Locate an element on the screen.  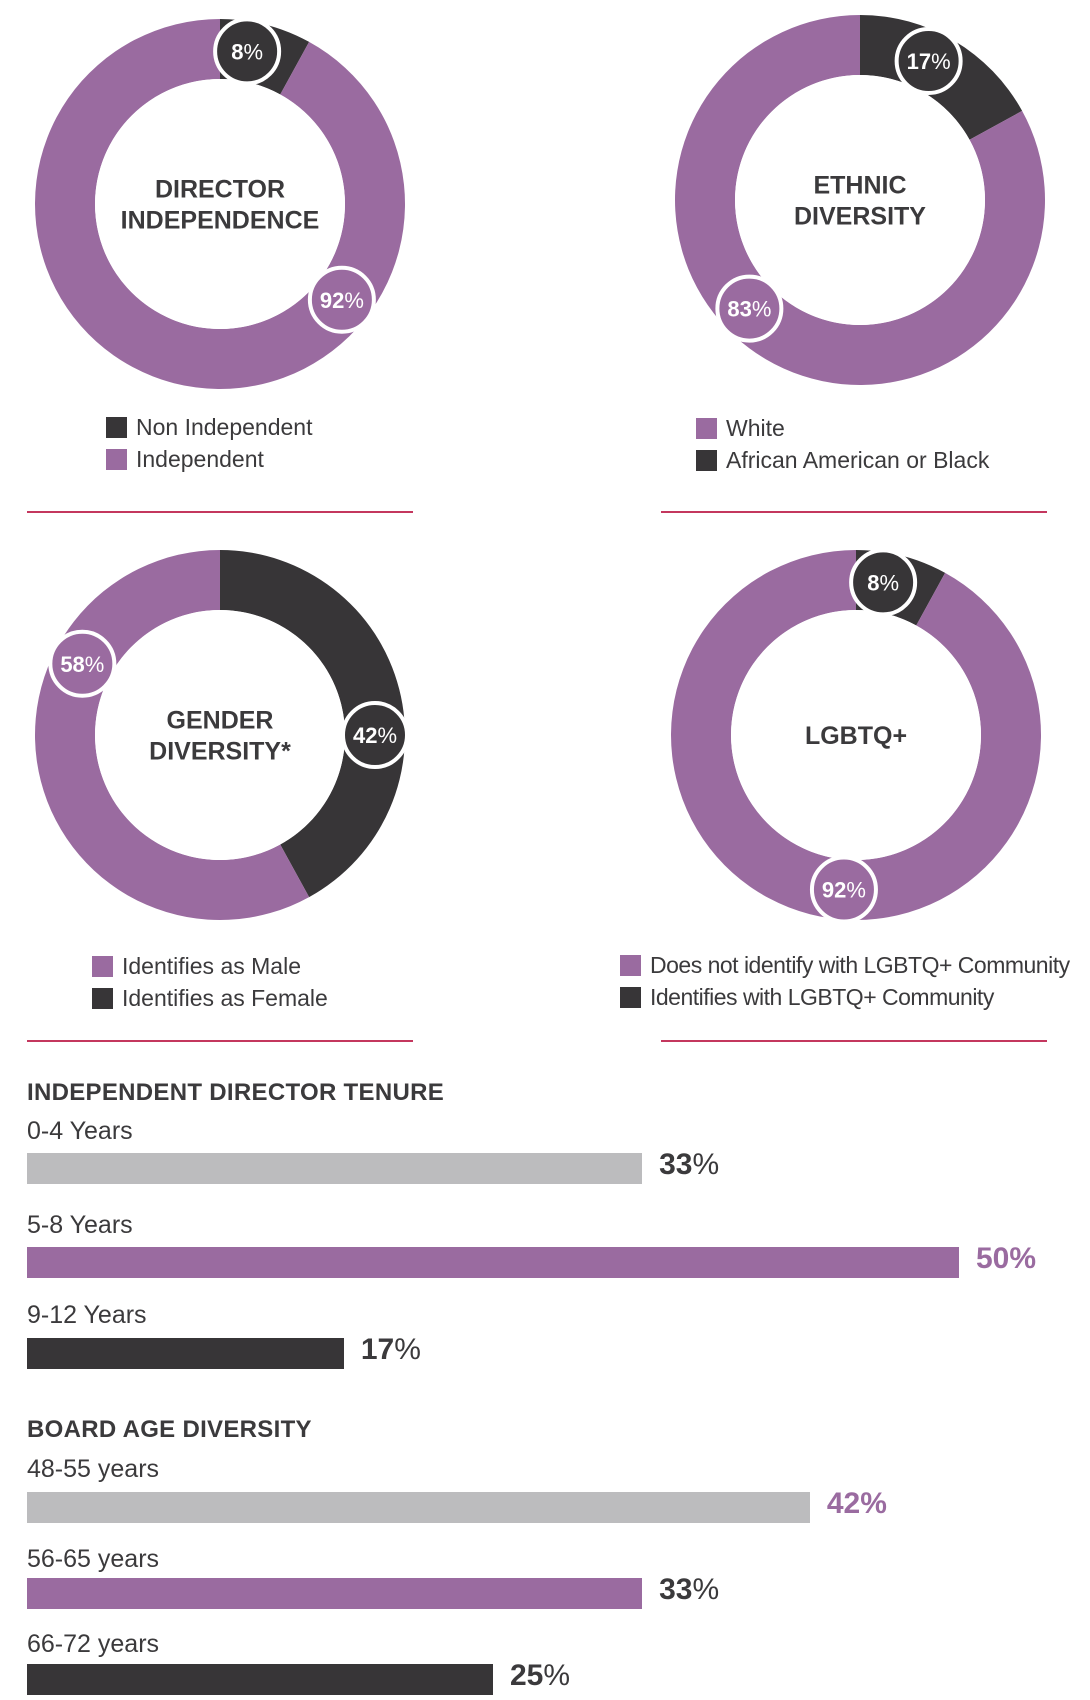
bar-category-48-55-years: 48-55 years is located at coordinates (93, 1469).